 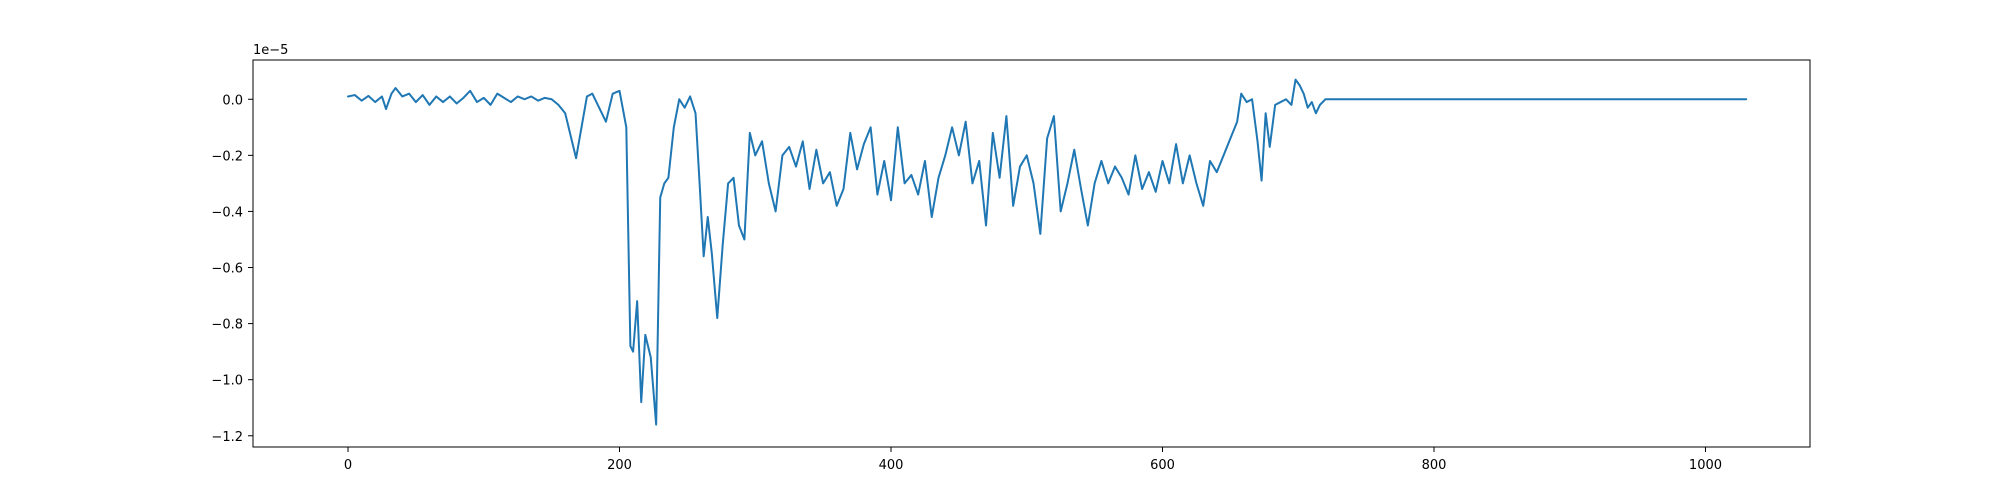 What do you see at coordinates (891, 465) in the screenshot?
I see `x-tick-label: 400` at bounding box center [891, 465].